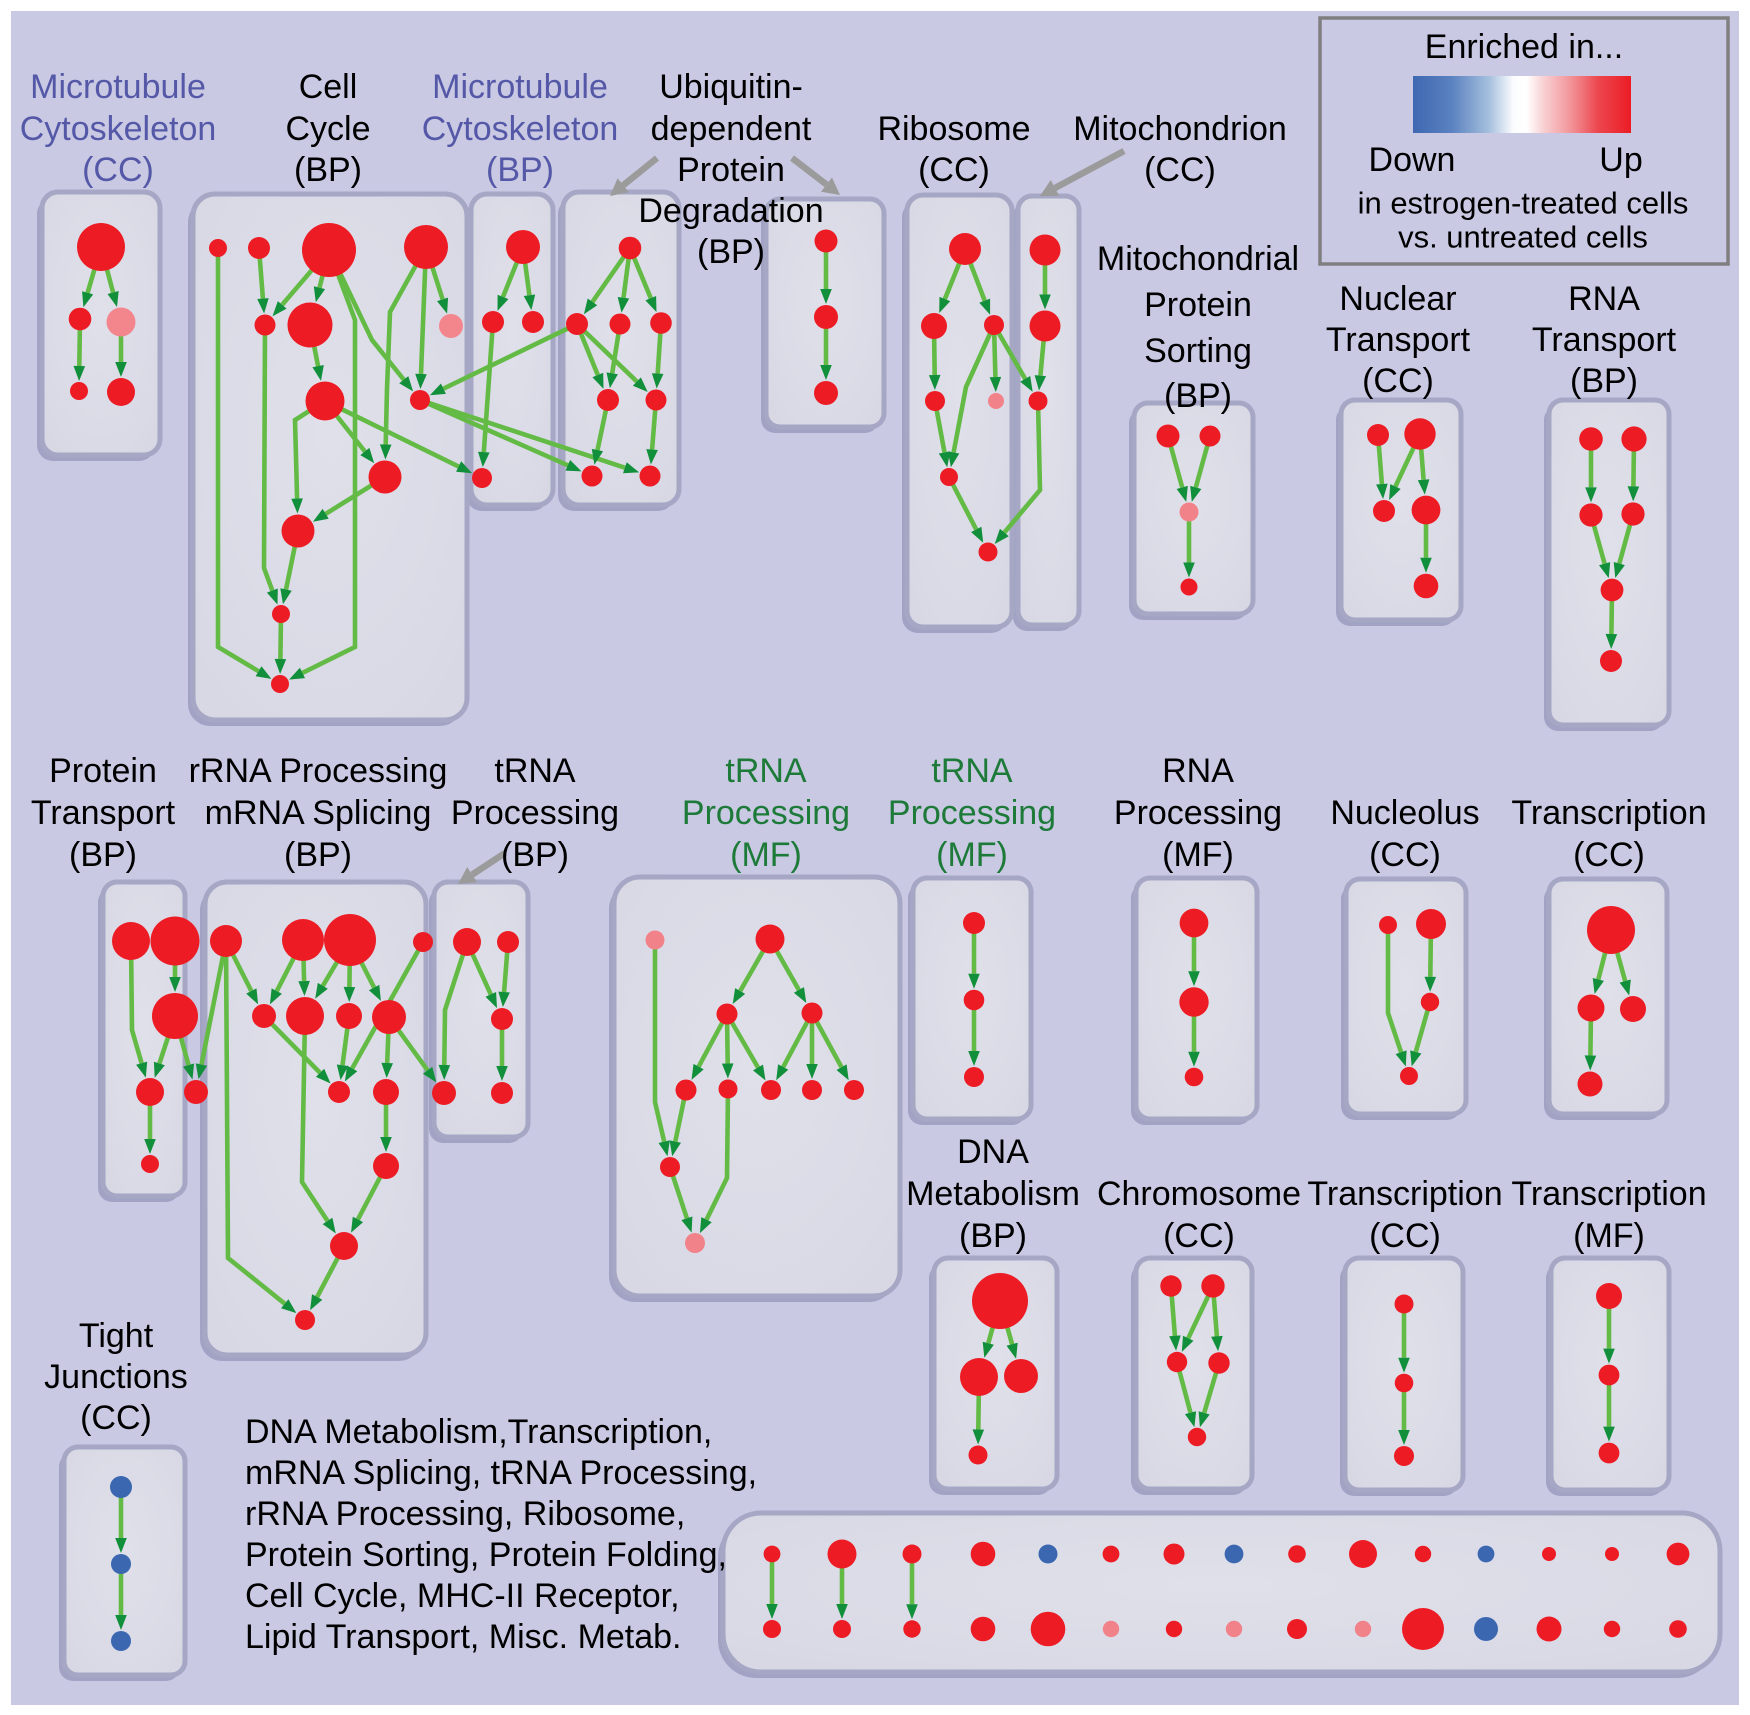 Image resolution: width=1750 pixels, height=1715 pixels. I want to click on svg-text: Nucleolus, so click(1404, 813).